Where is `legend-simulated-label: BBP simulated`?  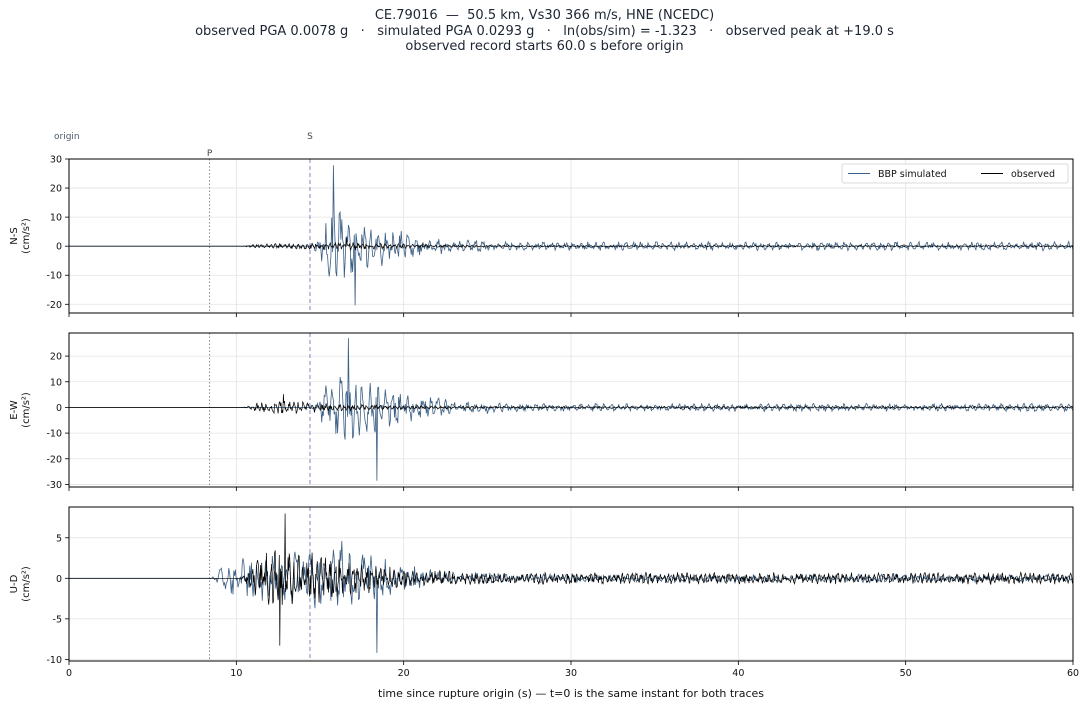
legend-simulated-label: BBP simulated is located at coordinates (912, 174).